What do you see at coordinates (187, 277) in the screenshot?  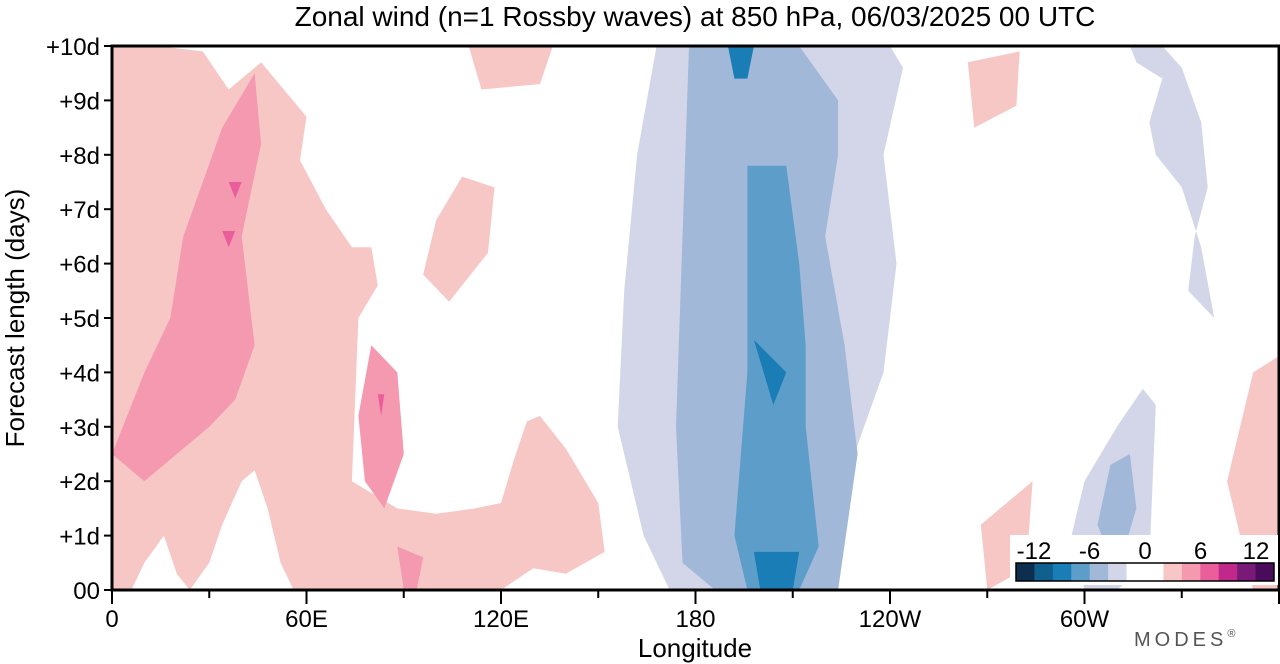 I see `contour-indian-ocean-core` at bounding box center [187, 277].